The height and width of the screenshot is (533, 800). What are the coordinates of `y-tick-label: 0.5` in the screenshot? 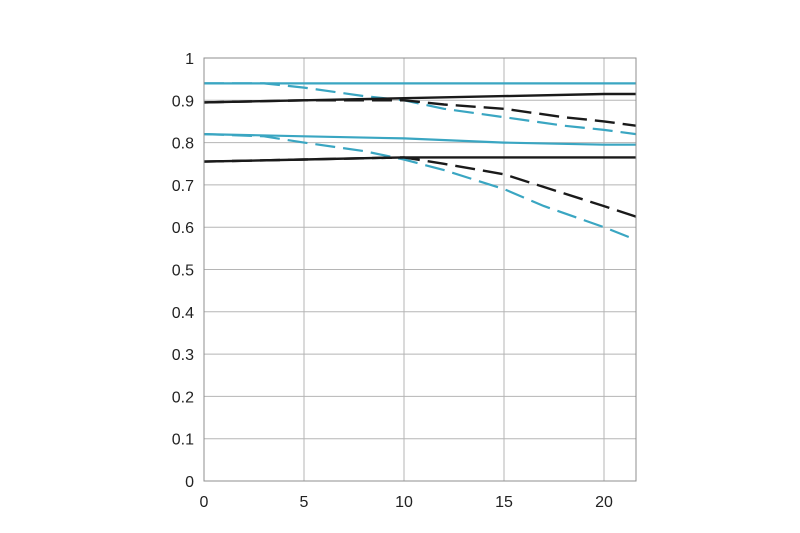 It's located at (183, 271).